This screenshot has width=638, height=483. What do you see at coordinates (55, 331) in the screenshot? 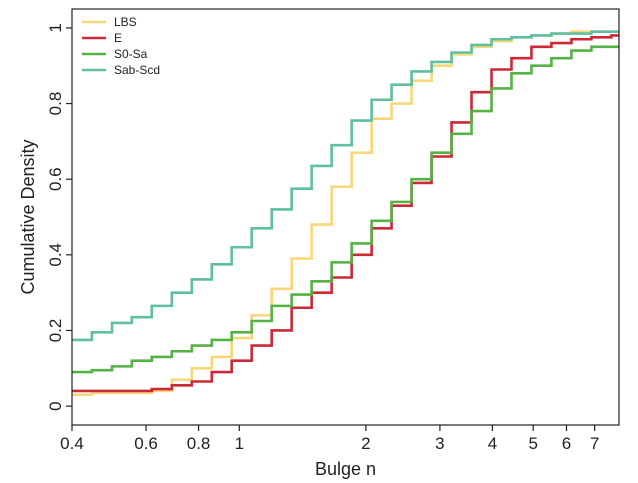
I see `y-tick-label: 0.2` at bounding box center [55, 331].